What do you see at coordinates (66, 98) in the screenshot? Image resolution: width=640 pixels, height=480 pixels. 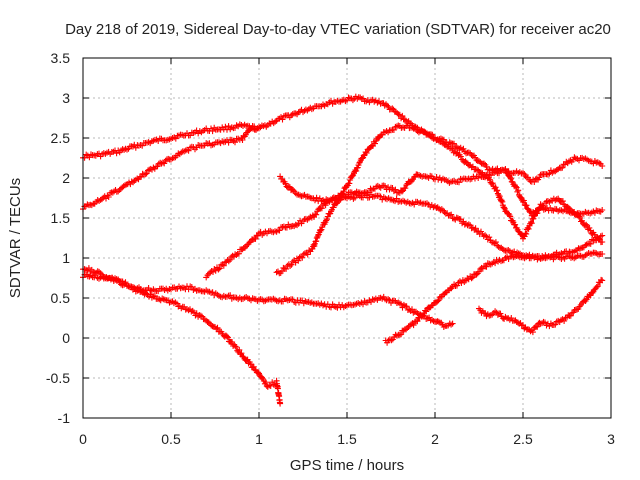 I see `y-tick-label: 3` at bounding box center [66, 98].